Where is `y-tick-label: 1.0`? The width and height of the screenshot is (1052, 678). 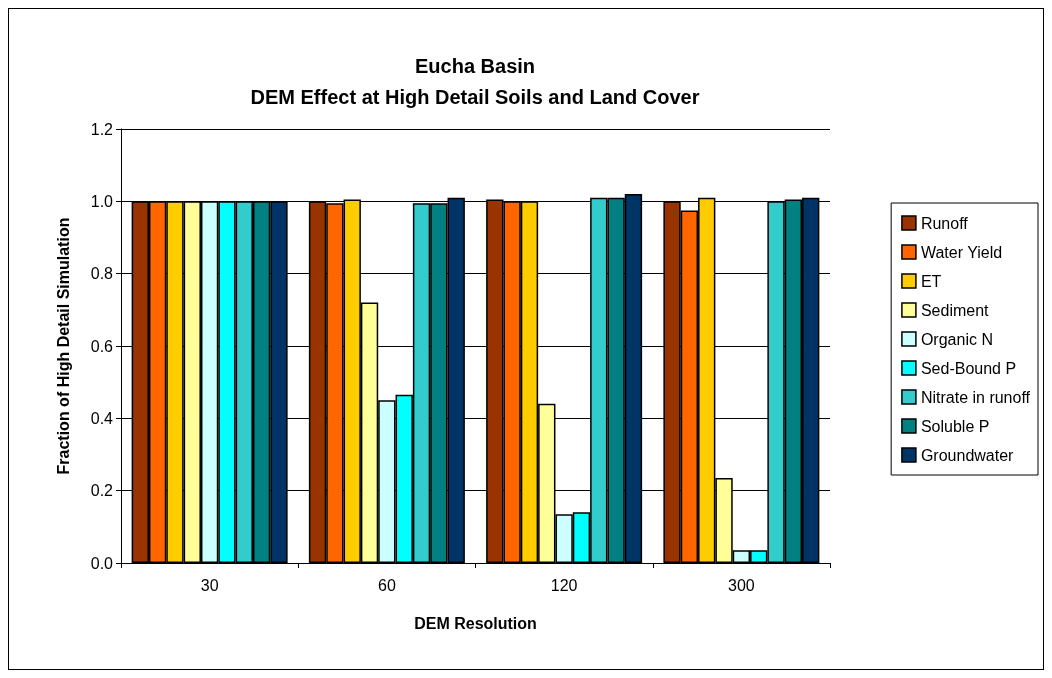
y-tick-label: 1.0 is located at coordinates (102, 201).